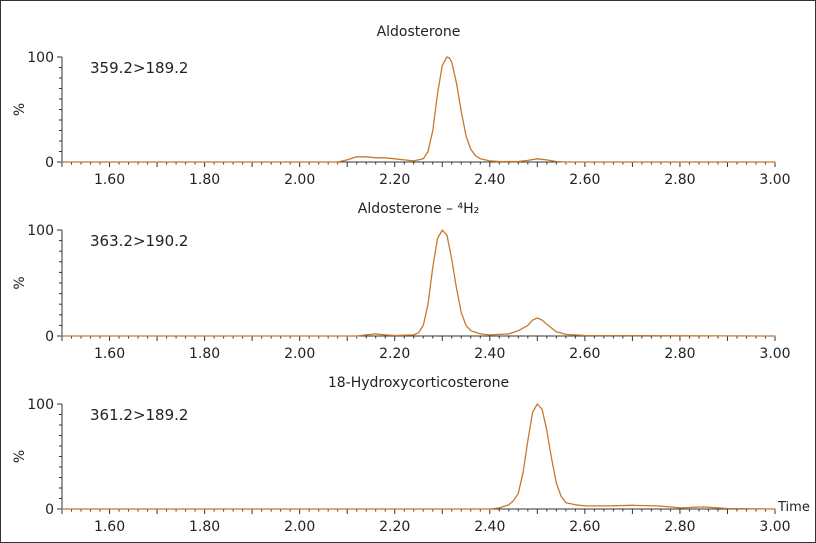 Image resolution: width=816 pixels, height=543 pixels. What do you see at coordinates (418, 209) in the screenshot?
I see `panel-title: Aldosterone – ⁴H₂` at bounding box center [418, 209].